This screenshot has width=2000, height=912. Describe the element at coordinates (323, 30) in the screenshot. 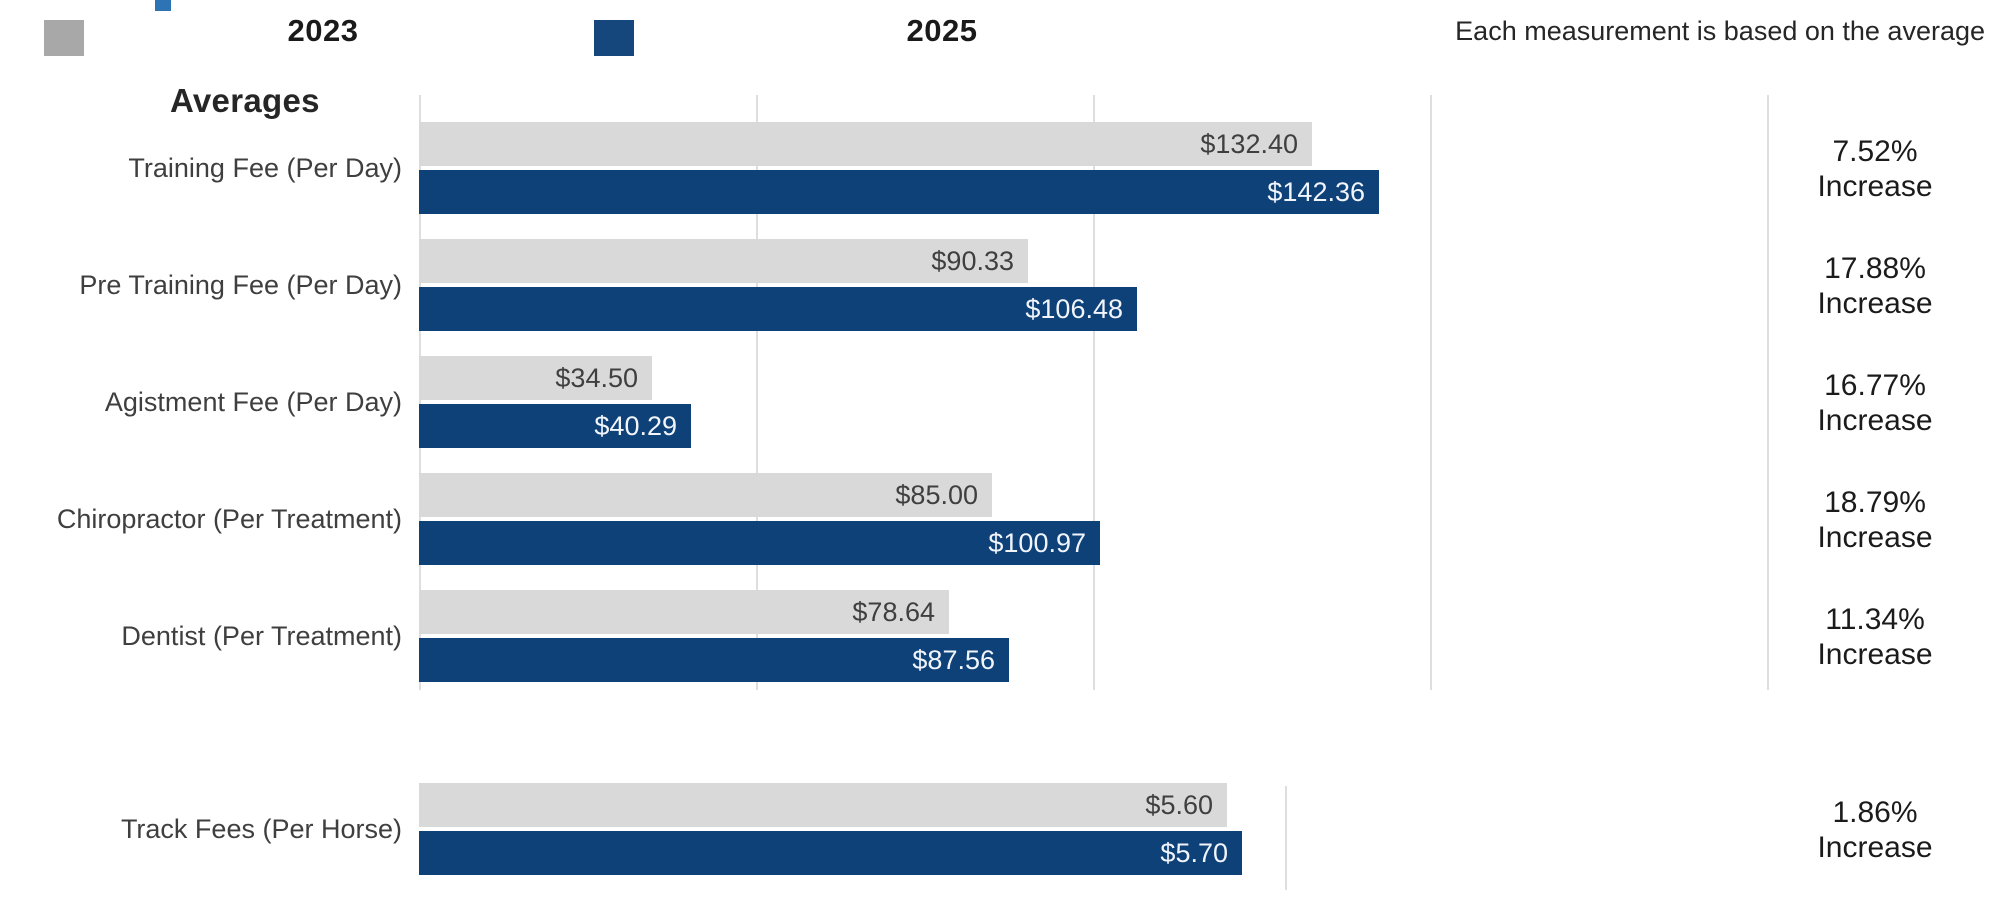

I see `legend-label-2023: 2023` at that location.